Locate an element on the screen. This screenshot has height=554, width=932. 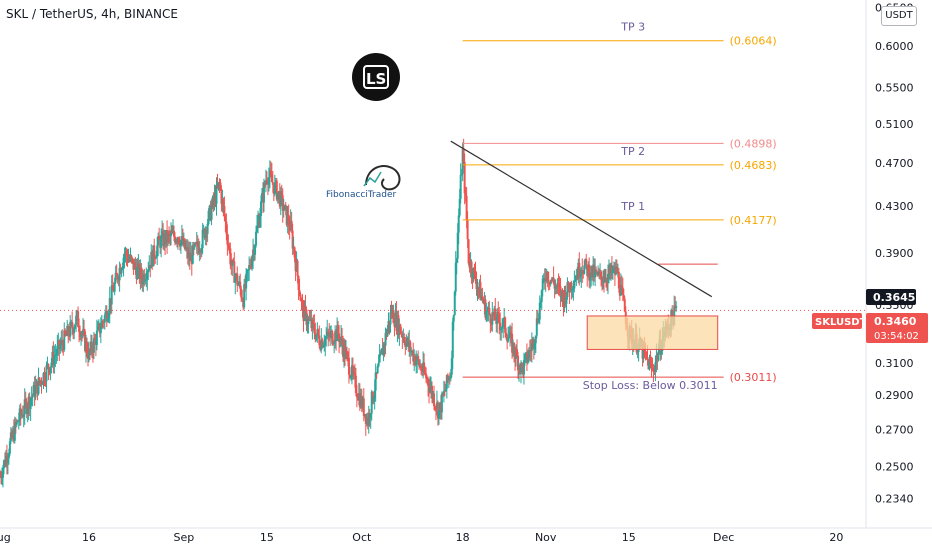
currency-button: USDT is located at coordinates (899, 16).